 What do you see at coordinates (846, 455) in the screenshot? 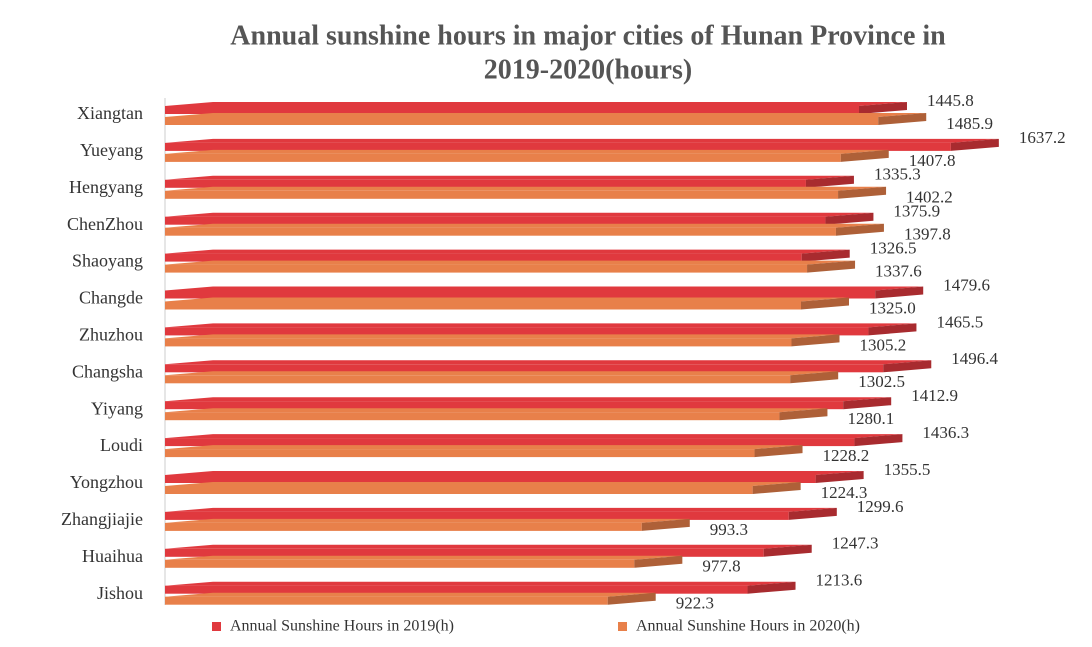
I see `value-label: 1228.2` at bounding box center [846, 455].